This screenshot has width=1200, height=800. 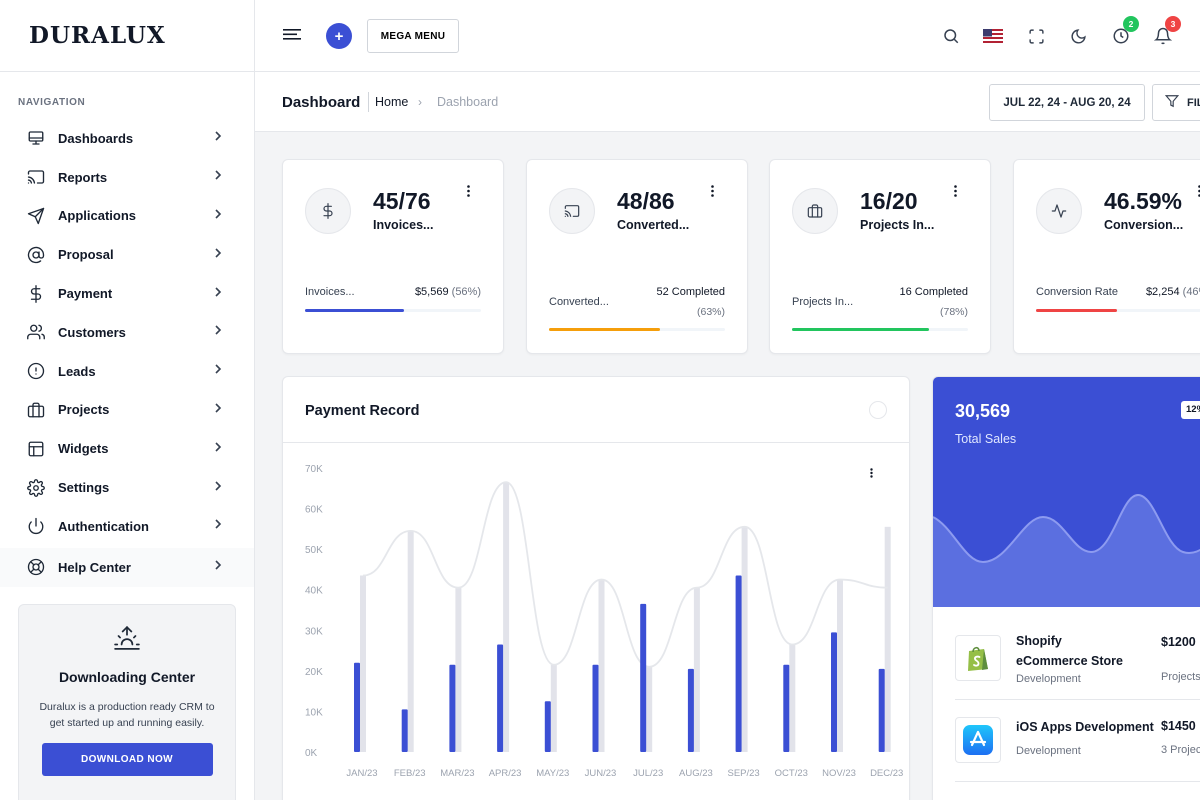 What do you see at coordinates (393, 256) in the screenshot?
I see `stat-card: 45/76 Invoices... Invoices... $5,569 (56%)` at bounding box center [393, 256].